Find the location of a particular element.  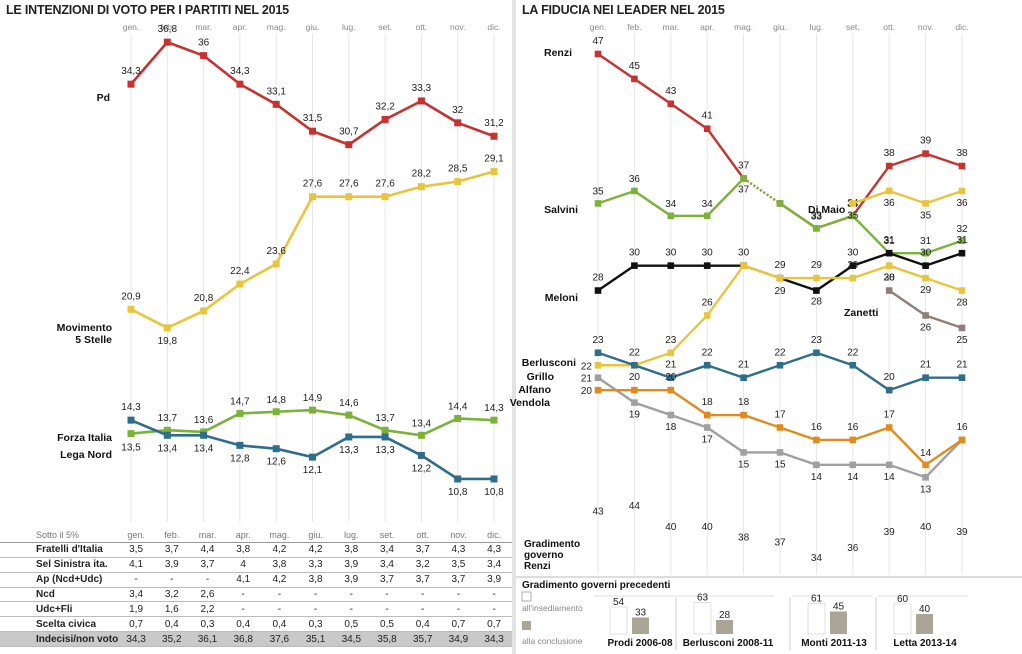

table-cell: 3,4 is located at coordinates (494, 565).